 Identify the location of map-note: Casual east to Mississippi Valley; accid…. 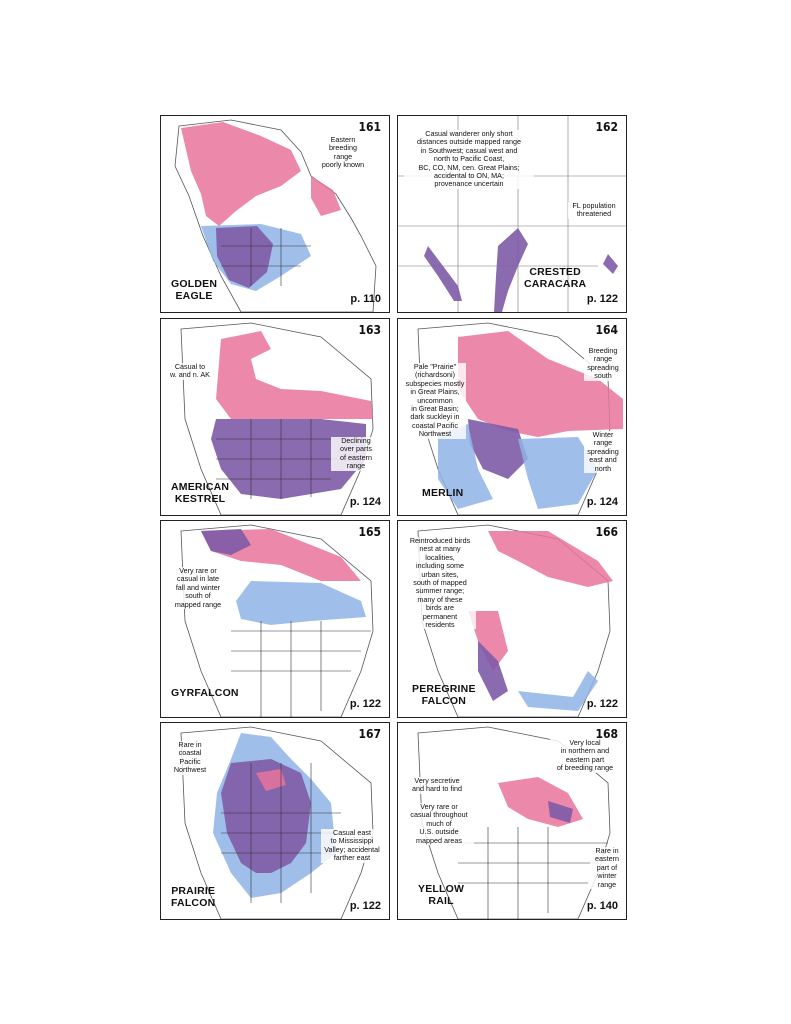
(352, 845).